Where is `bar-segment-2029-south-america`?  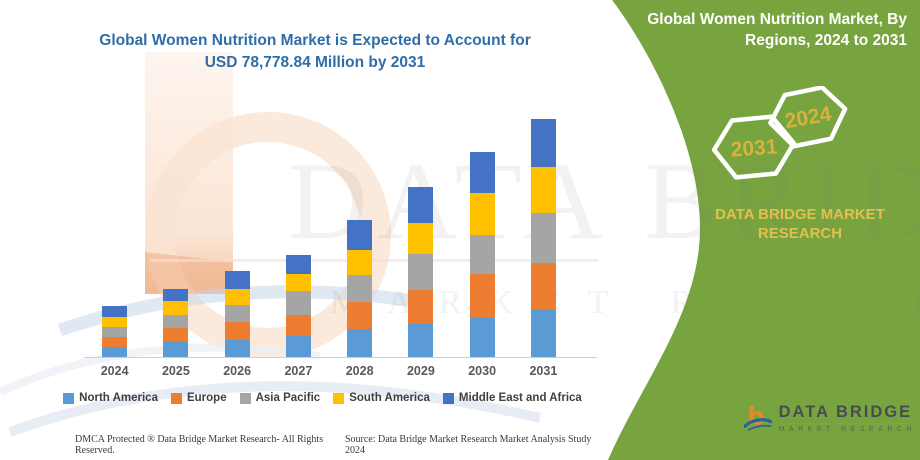 bar-segment-2029-south-america is located at coordinates (421, 238).